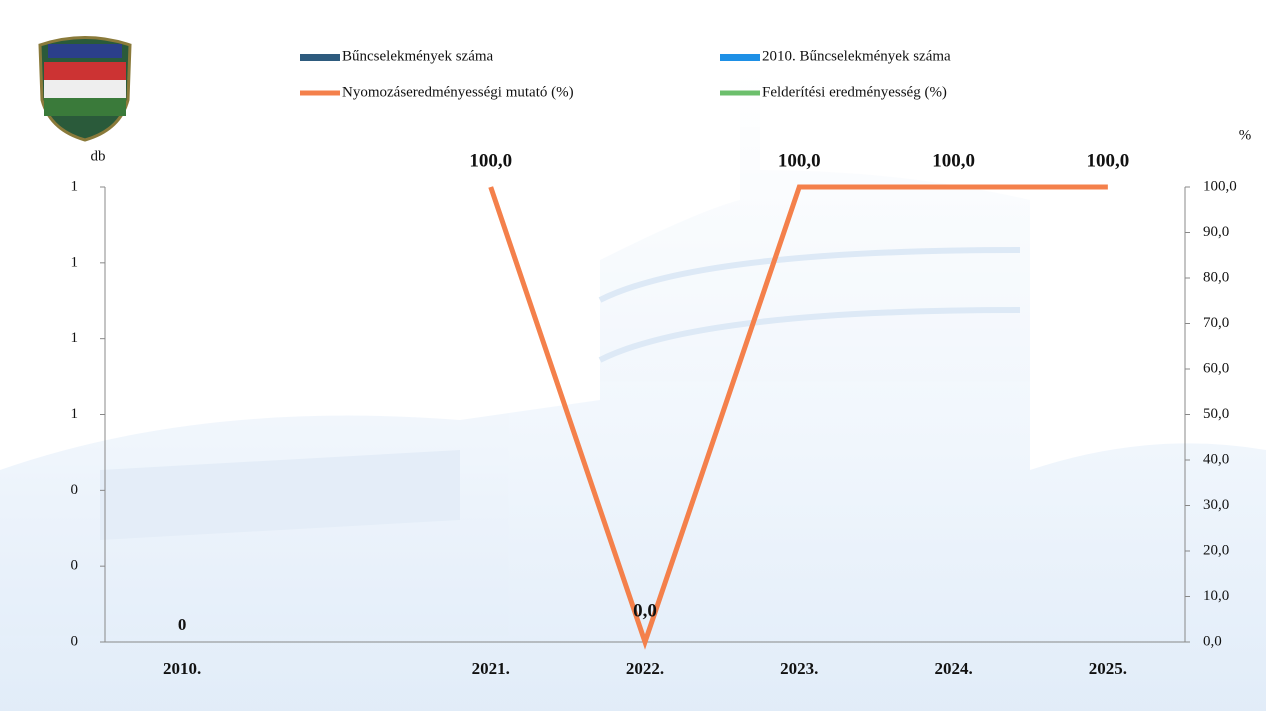  I want to click on y2-tick-label: 70,0, so click(1216, 323).